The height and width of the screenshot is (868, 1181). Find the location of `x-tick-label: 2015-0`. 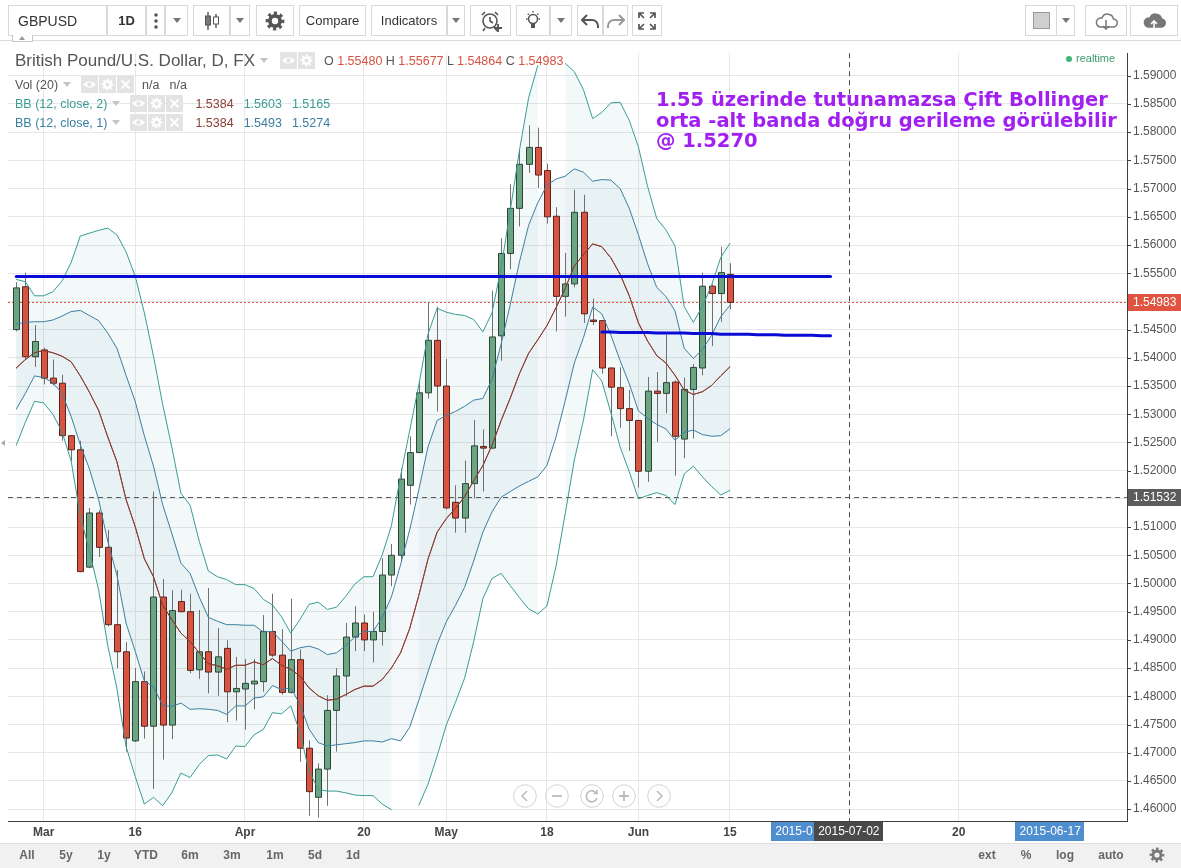

x-tick-label: 2015-0 is located at coordinates (794, 831).